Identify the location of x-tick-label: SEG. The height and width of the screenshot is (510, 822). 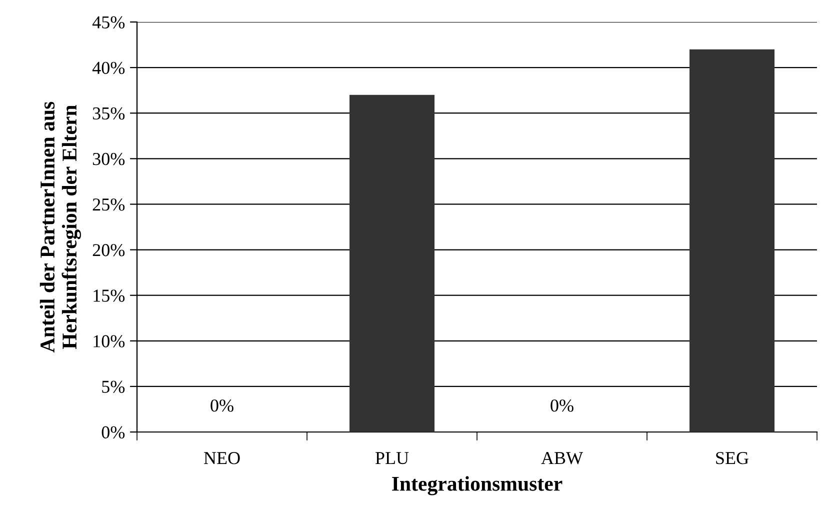
(732, 458).